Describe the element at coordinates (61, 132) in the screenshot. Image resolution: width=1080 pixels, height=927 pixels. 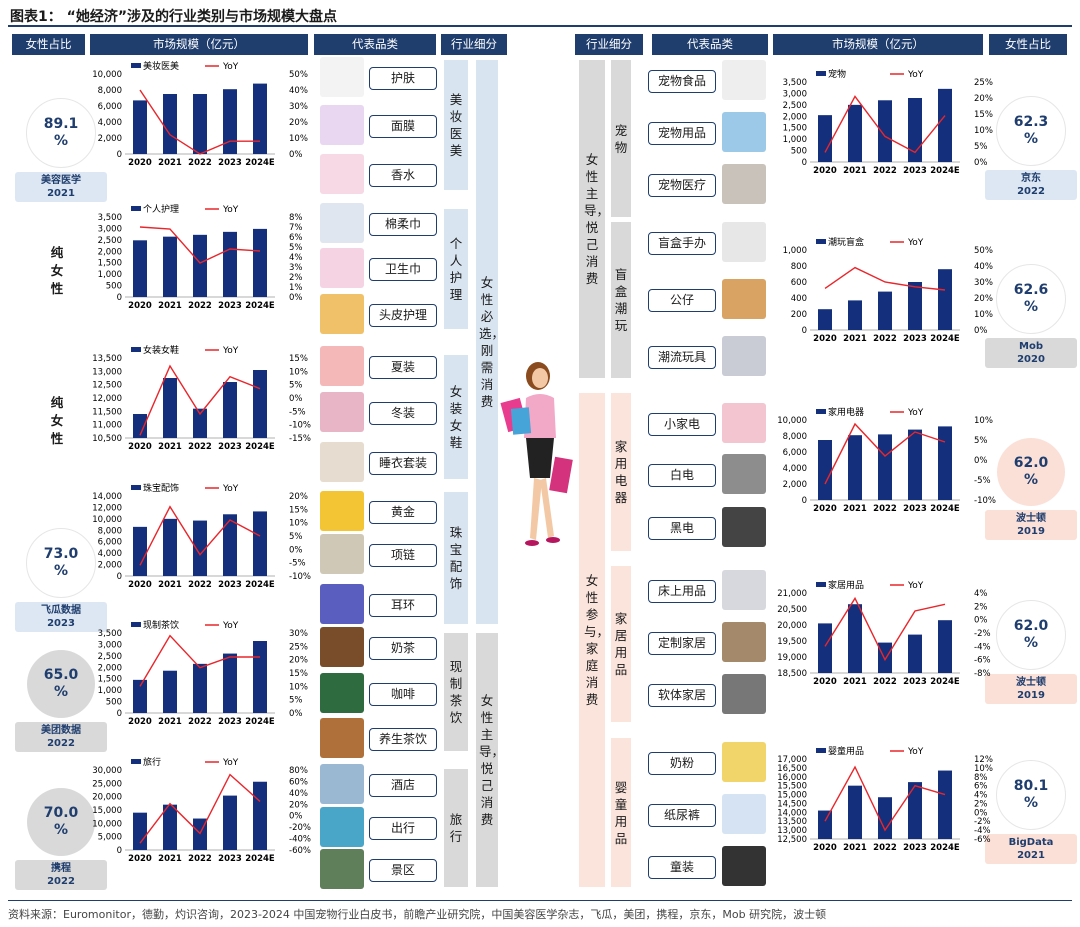
I see `share-value: 89.1 %` at that location.